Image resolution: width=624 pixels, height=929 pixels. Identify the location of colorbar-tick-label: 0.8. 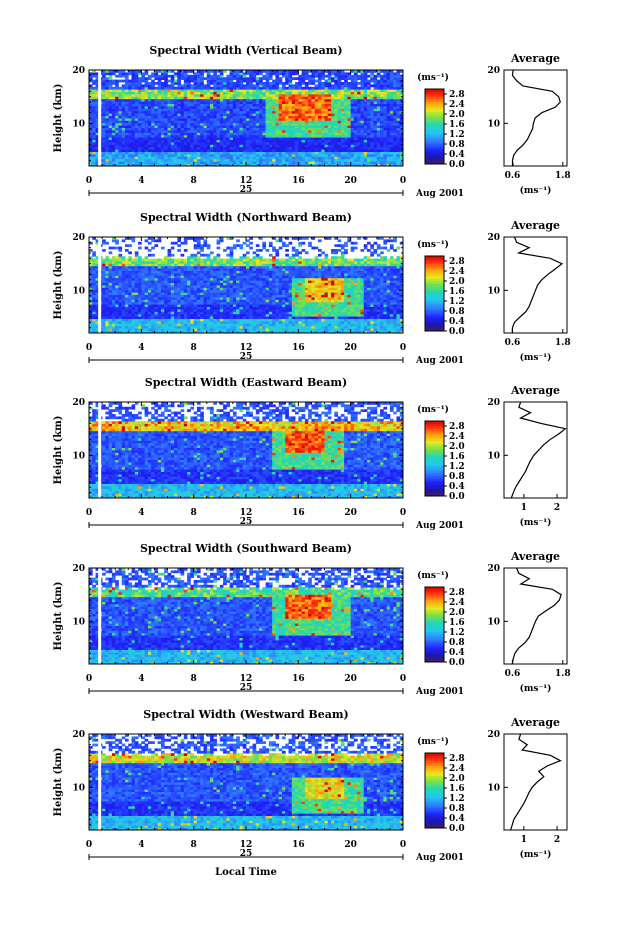
(457, 145).